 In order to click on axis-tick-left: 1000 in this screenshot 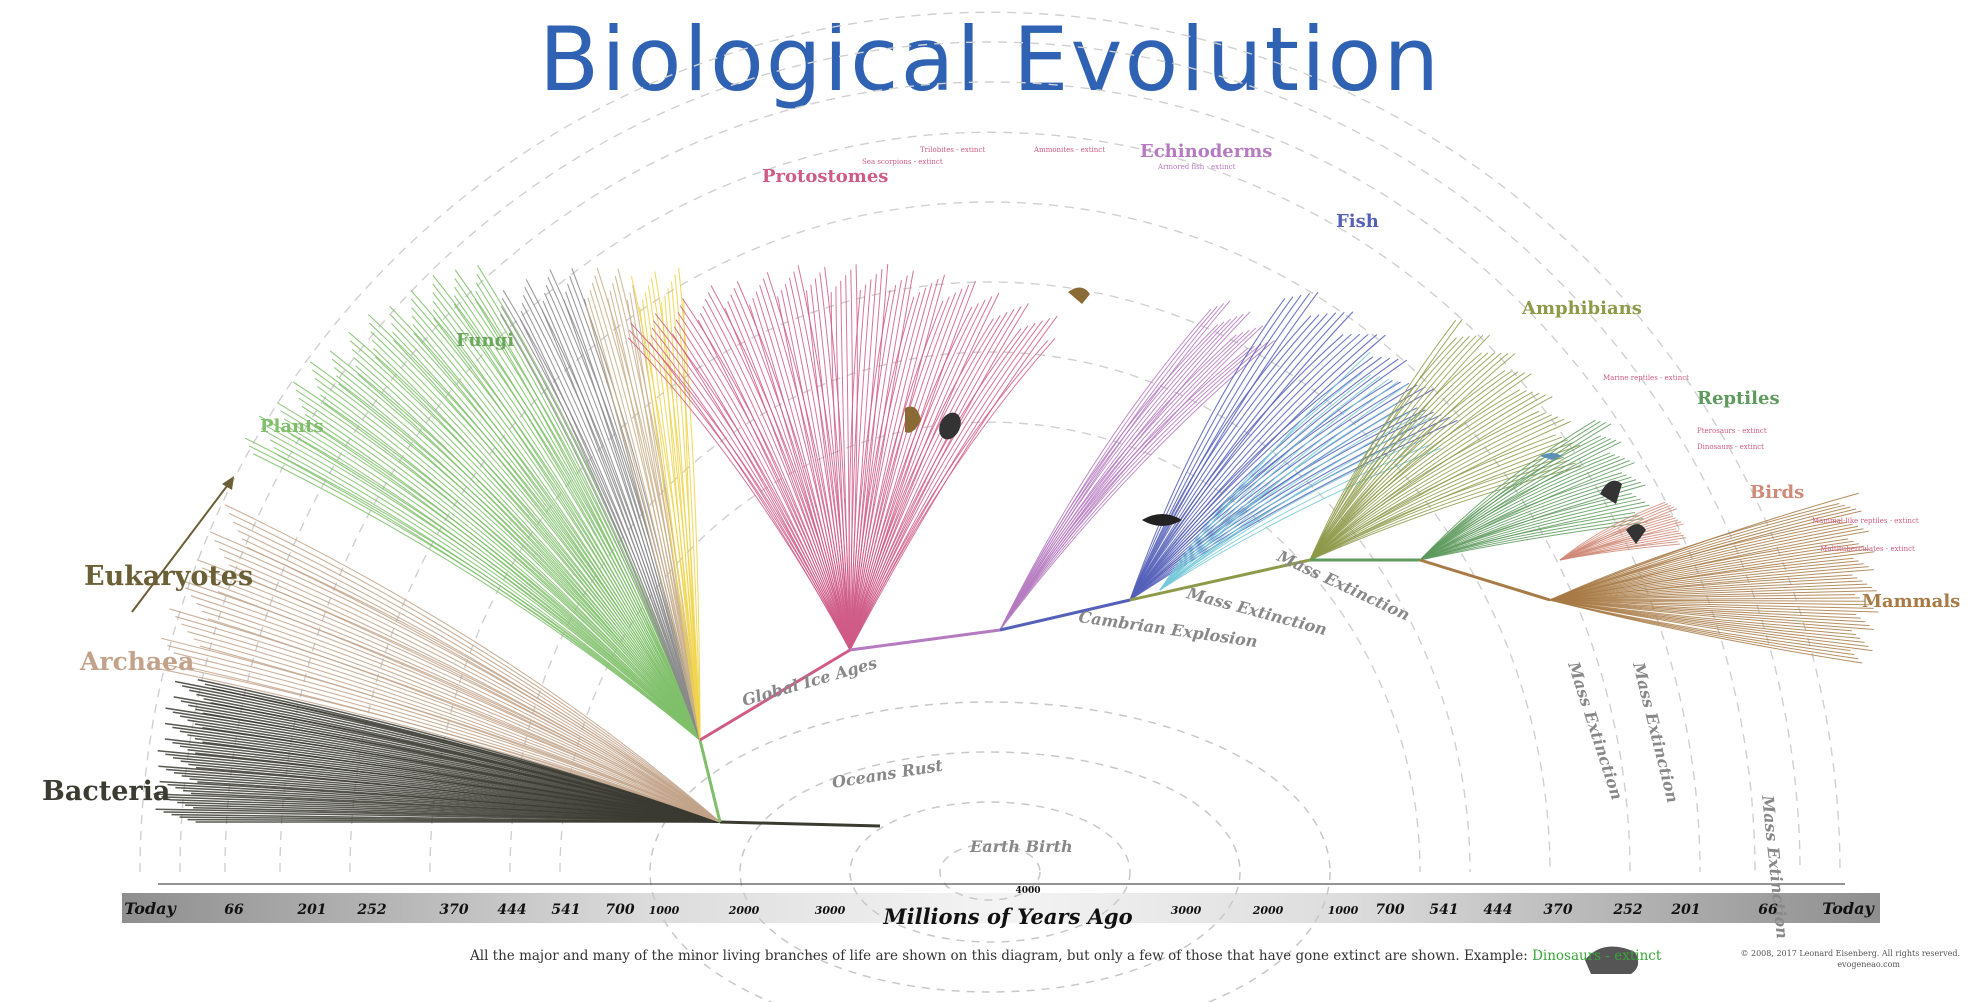, I will do `click(664, 910)`.